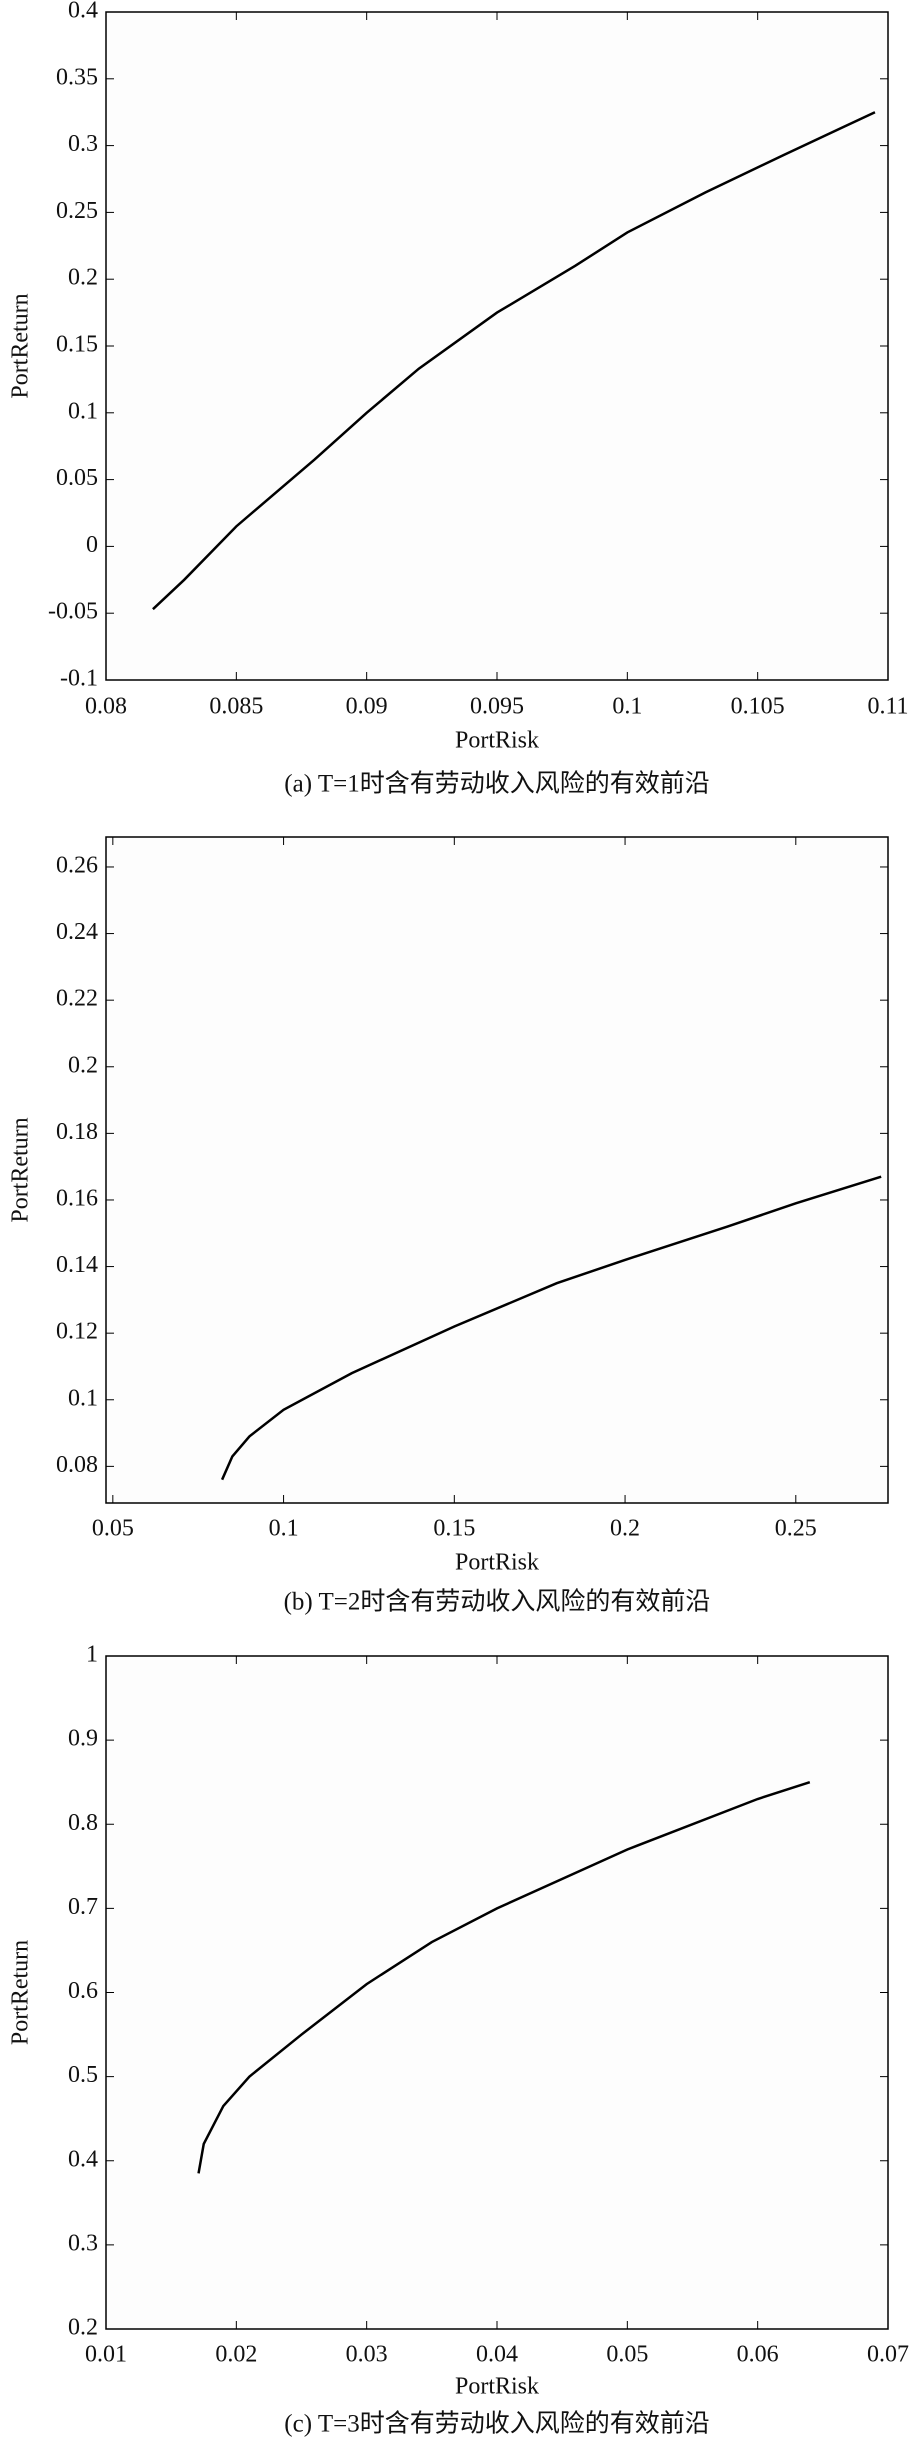 The height and width of the screenshot is (2449, 921). What do you see at coordinates (77, 932) in the screenshot?
I see `y-tick-label: 0.24` at bounding box center [77, 932].